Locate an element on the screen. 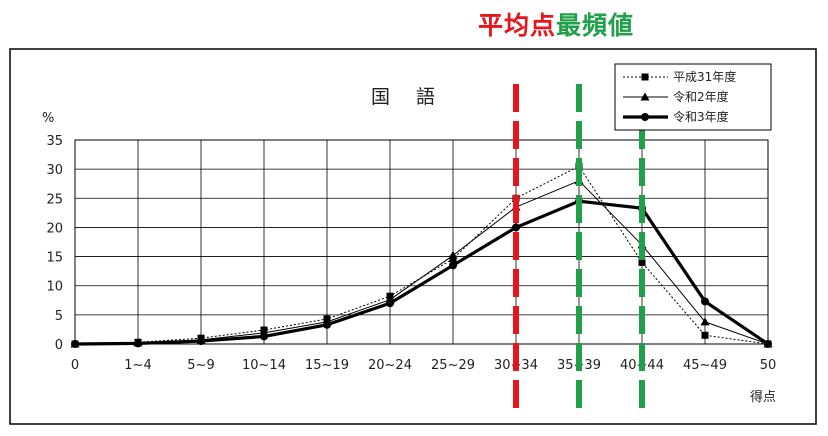  y-tick-label: 25 is located at coordinates (54, 199).